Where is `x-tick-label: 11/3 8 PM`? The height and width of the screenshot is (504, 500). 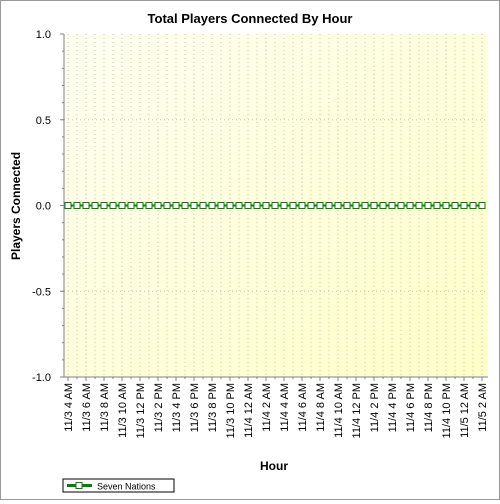 x-tick-label: 11/3 8 PM is located at coordinates (213, 407).